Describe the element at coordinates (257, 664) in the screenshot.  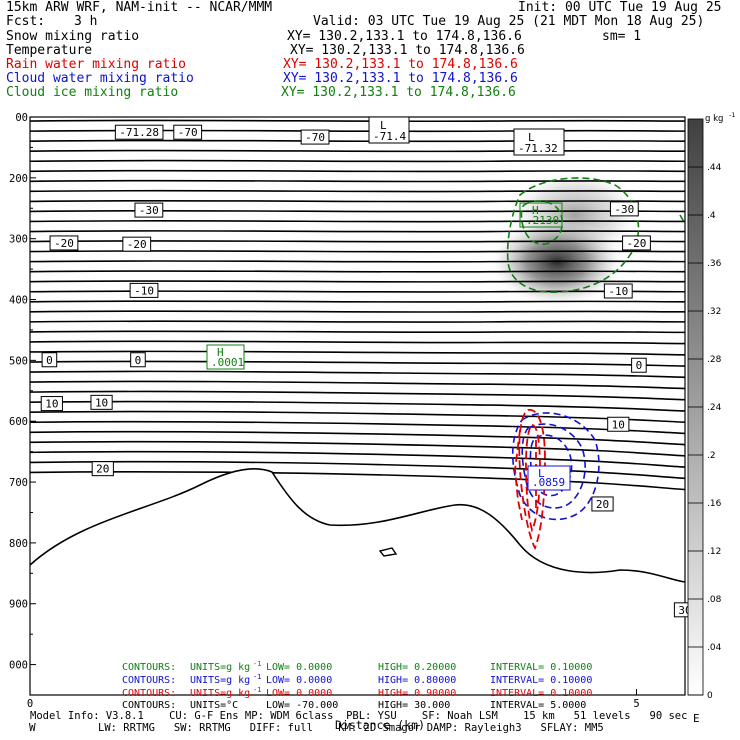
I see `contour-info-units-exp: -1` at that location.